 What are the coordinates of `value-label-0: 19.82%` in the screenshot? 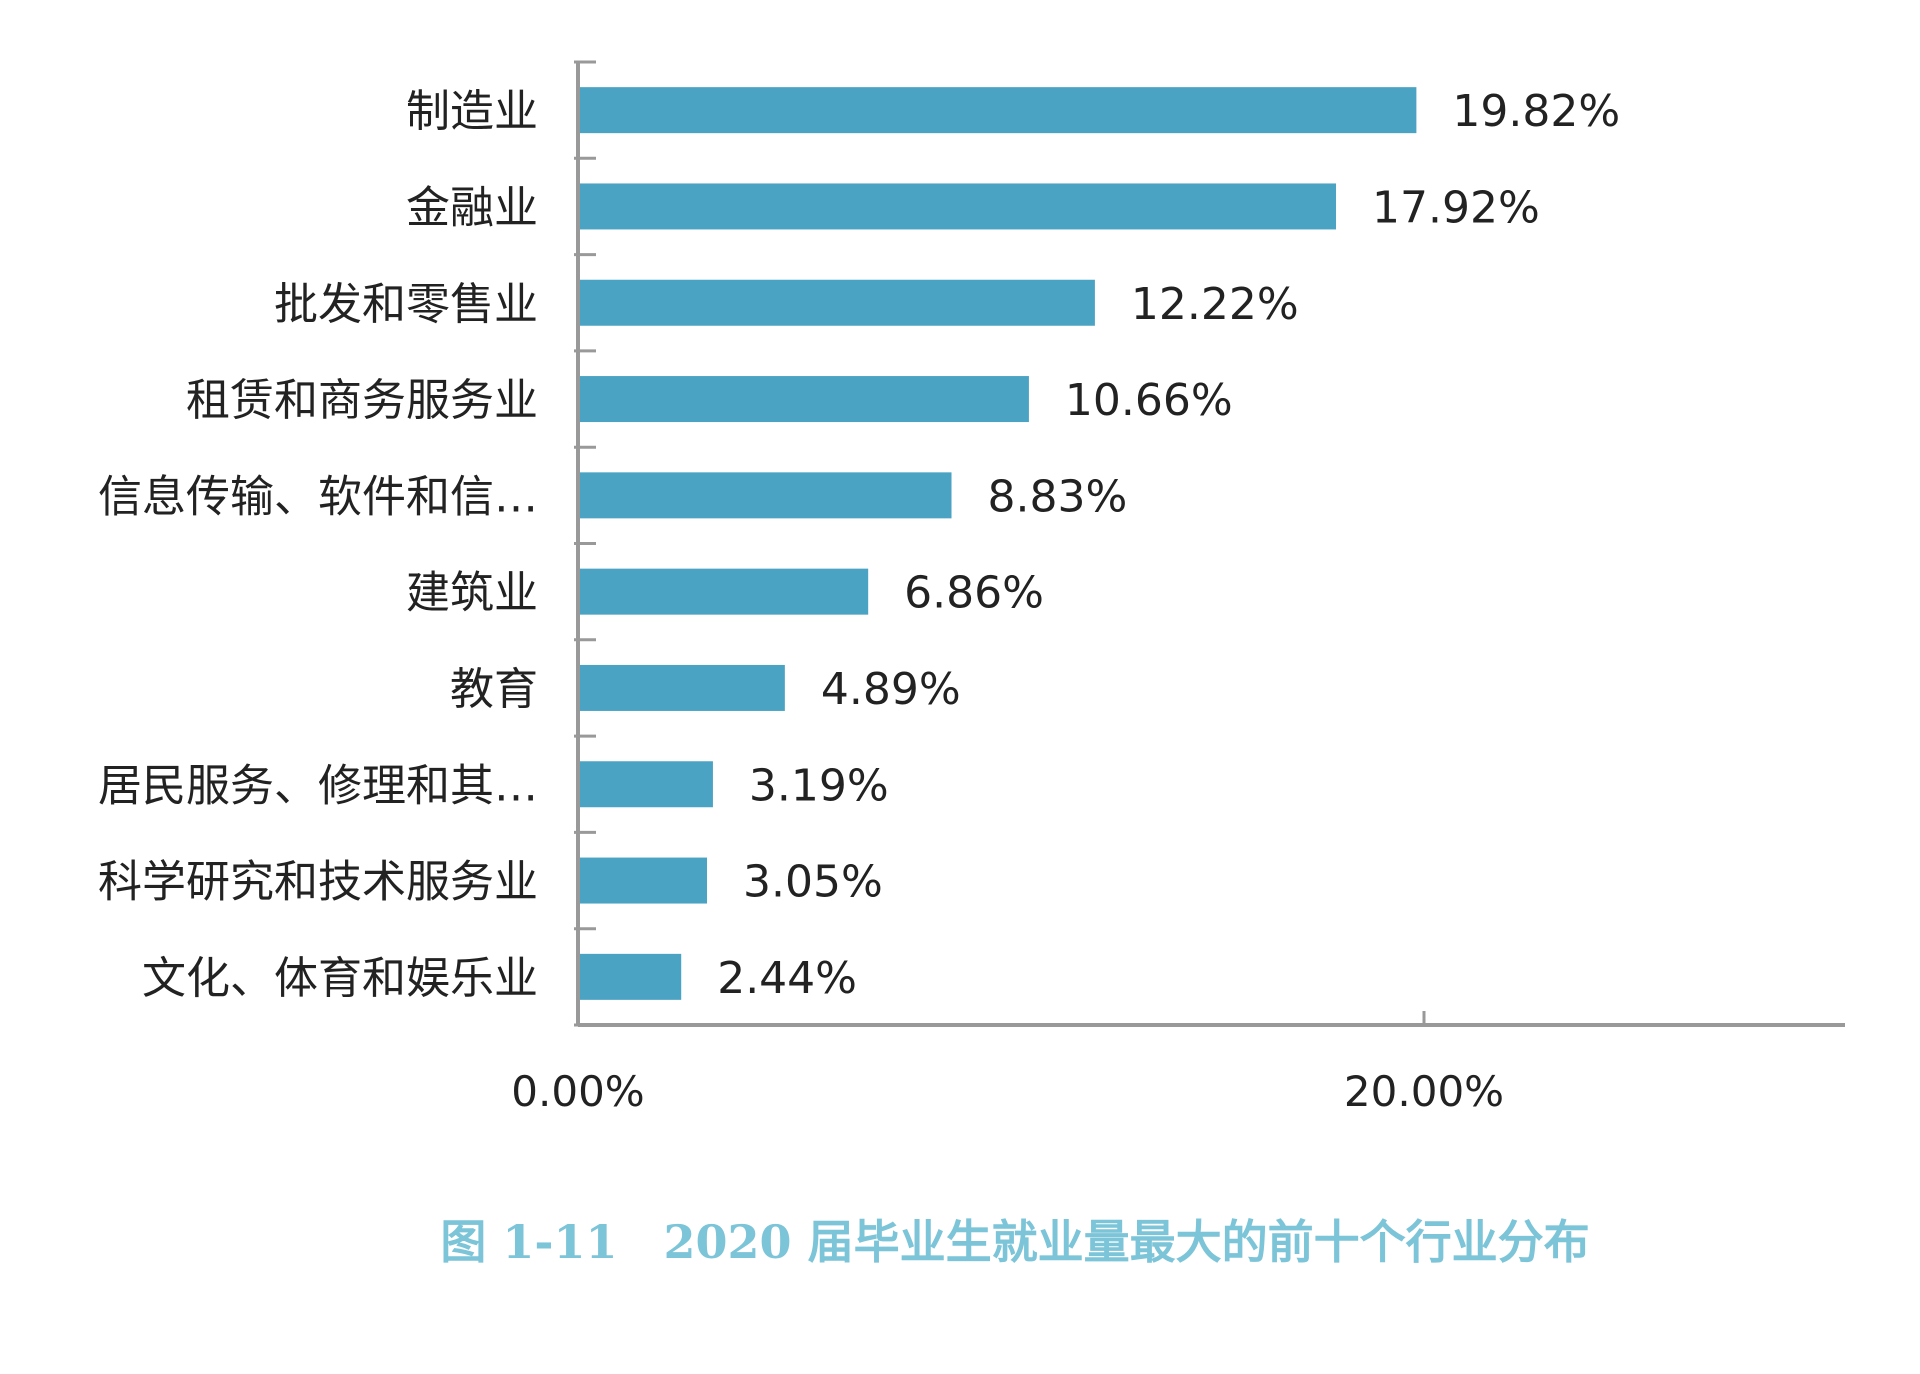 It's located at (1536, 111).